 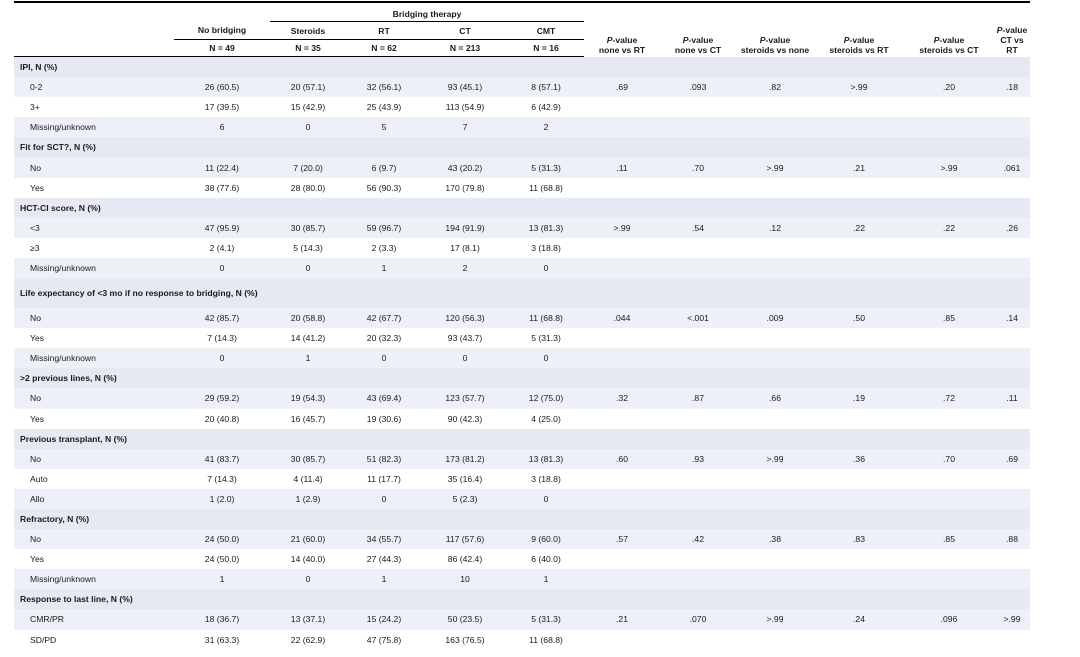 What do you see at coordinates (522, 378) in the screenshot?
I see `section-title: >2 previous lines, N (%)` at bounding box center [522, 378].